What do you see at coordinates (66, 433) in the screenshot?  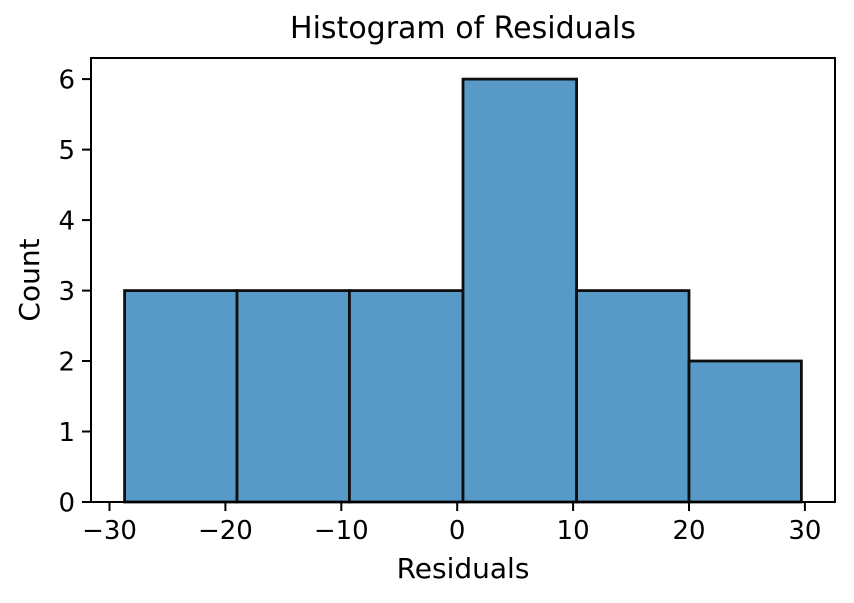 I see `y-tick-label: 1` at bounding box center [66, 433].